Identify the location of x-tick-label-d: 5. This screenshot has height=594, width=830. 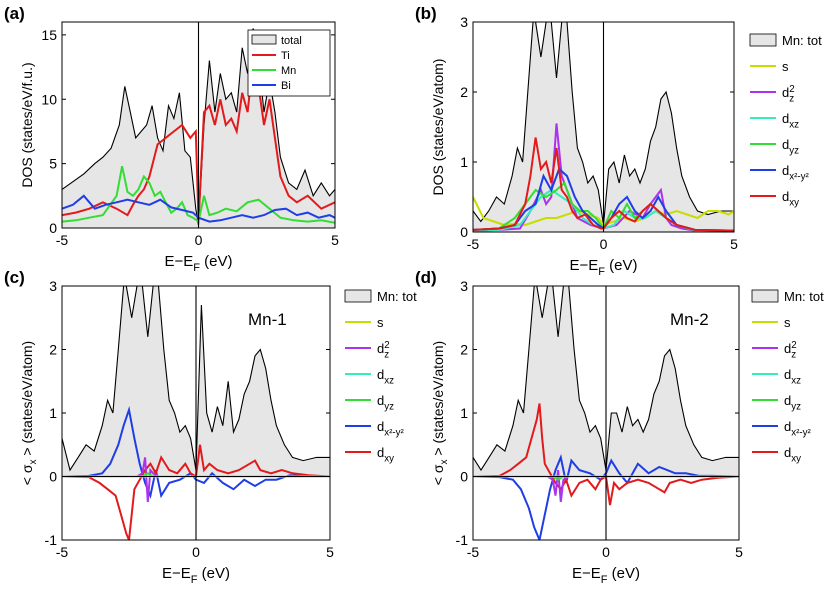
(739, 552).